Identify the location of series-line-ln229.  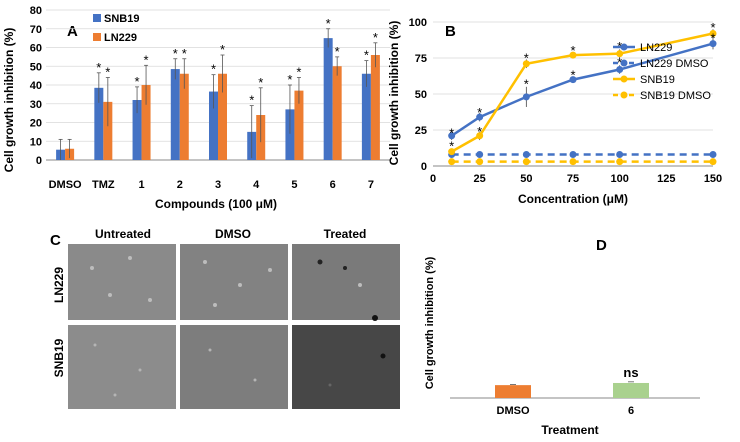
(582, 89).